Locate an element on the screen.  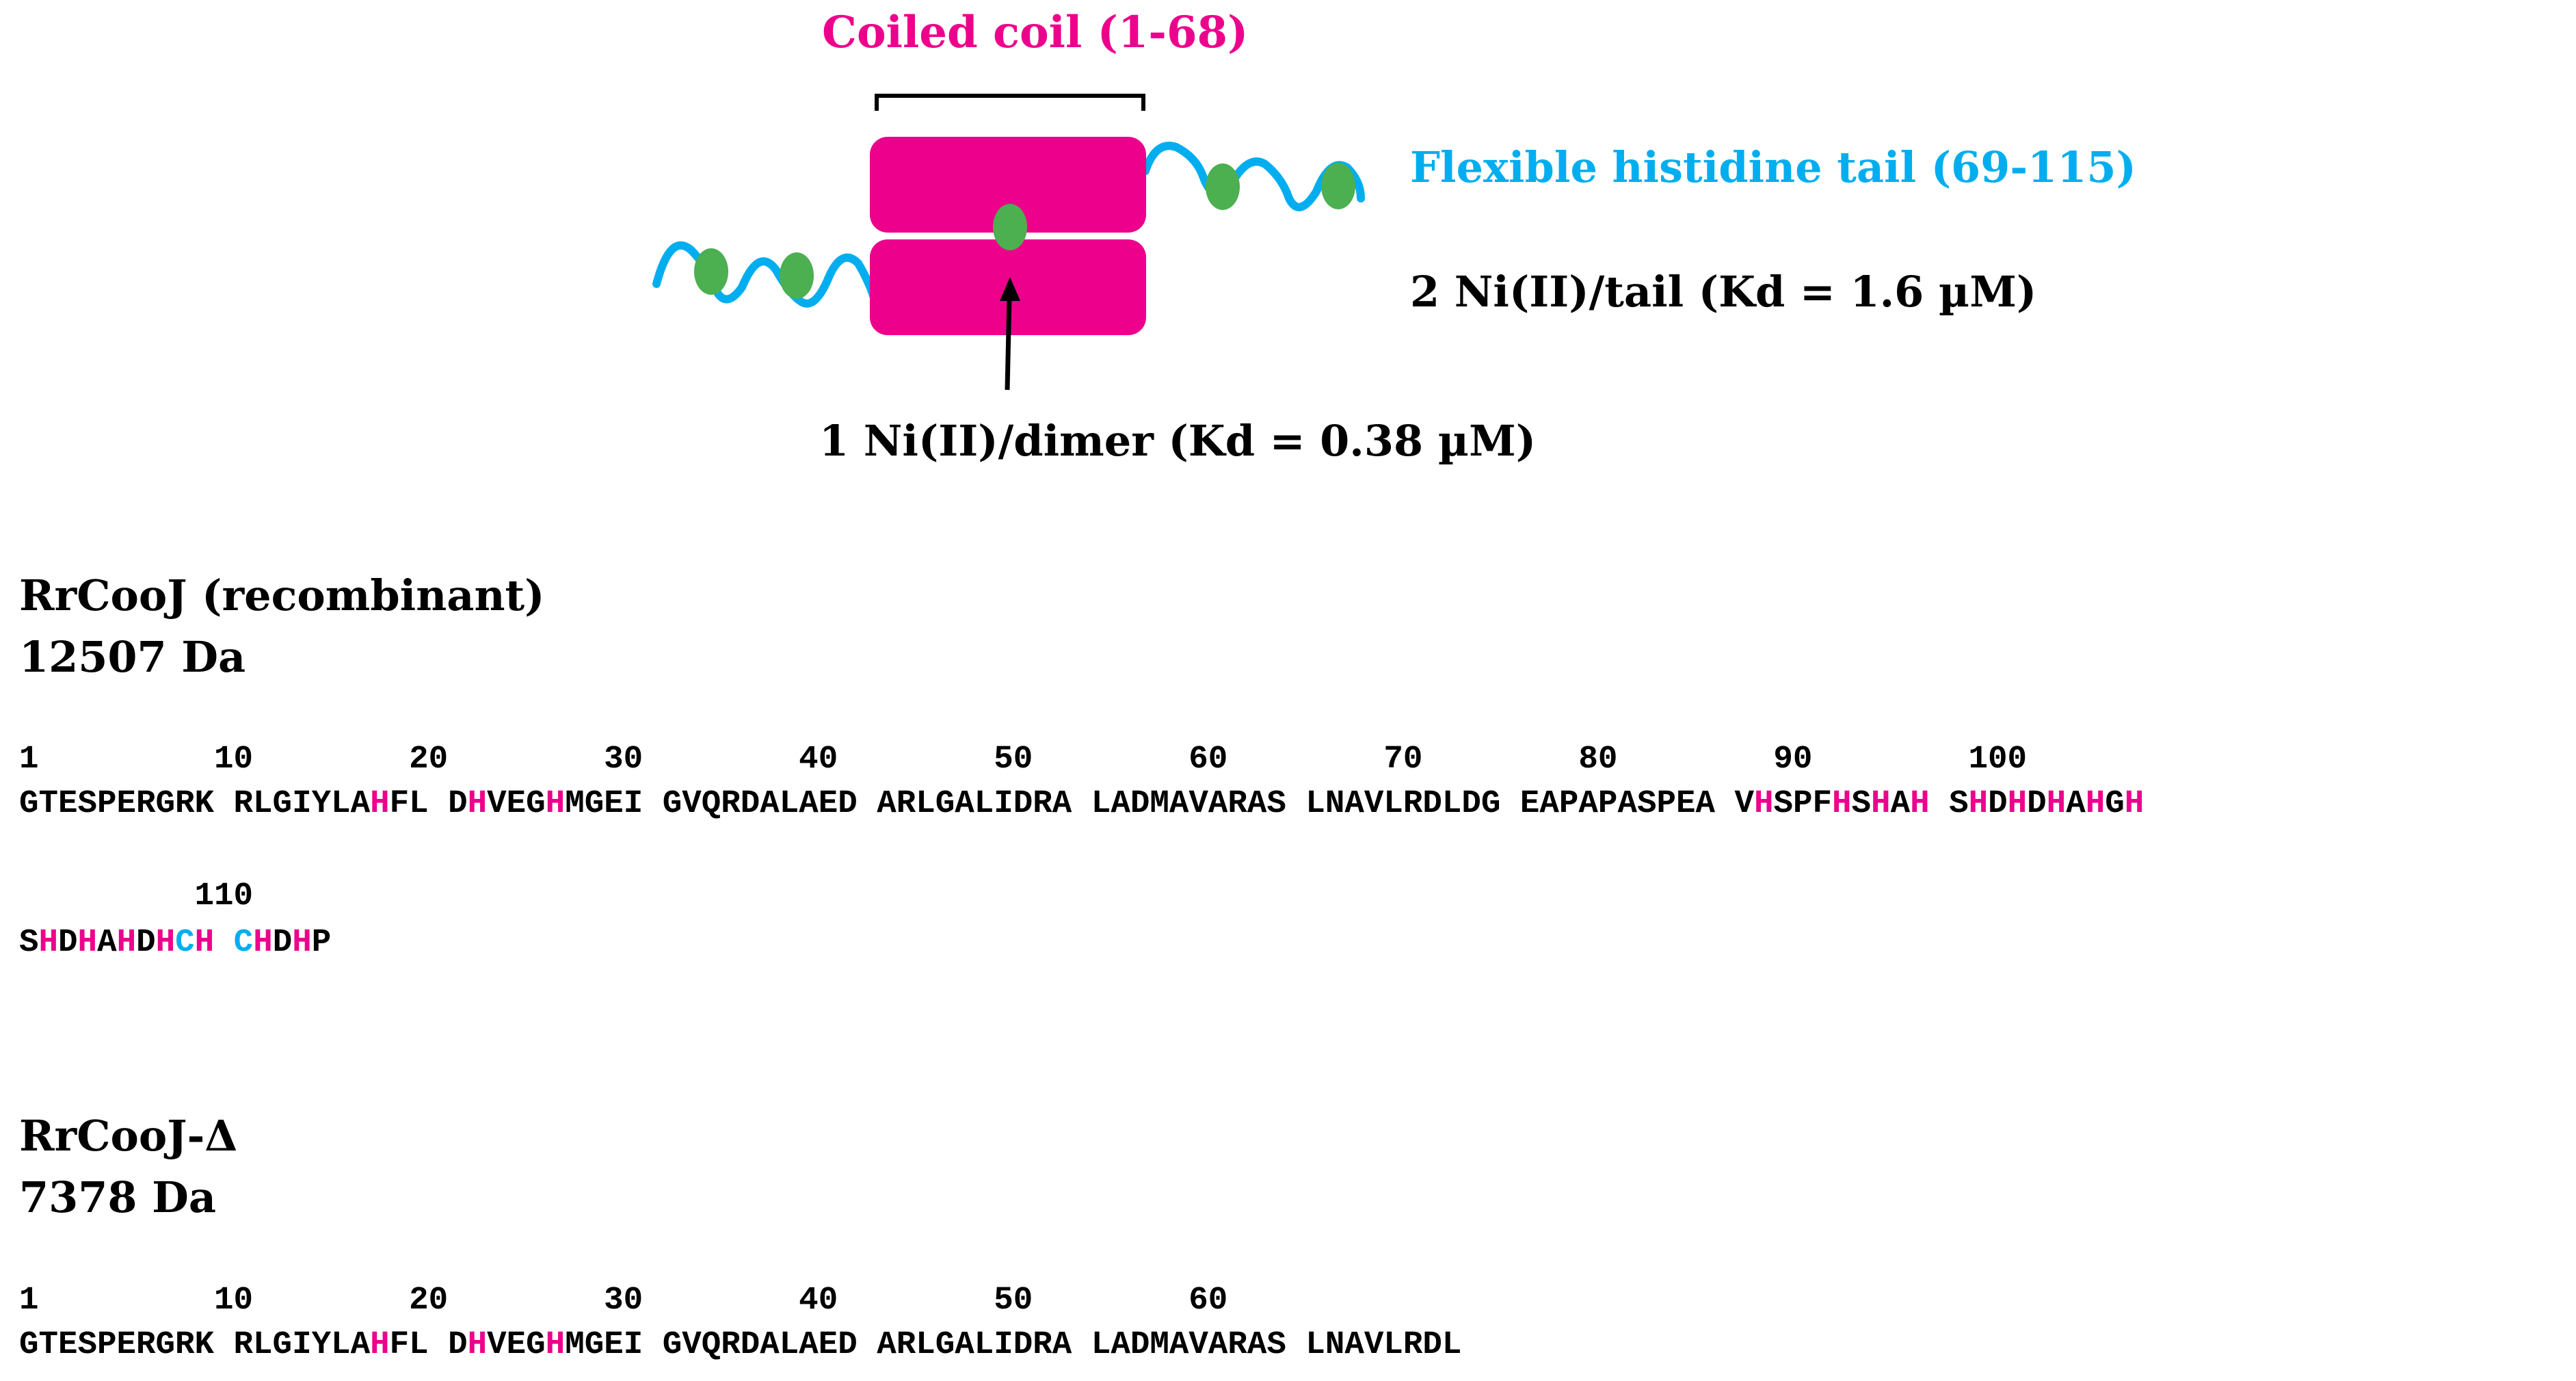
coiled-coil-bracket is located at coordinates (1010, 102).